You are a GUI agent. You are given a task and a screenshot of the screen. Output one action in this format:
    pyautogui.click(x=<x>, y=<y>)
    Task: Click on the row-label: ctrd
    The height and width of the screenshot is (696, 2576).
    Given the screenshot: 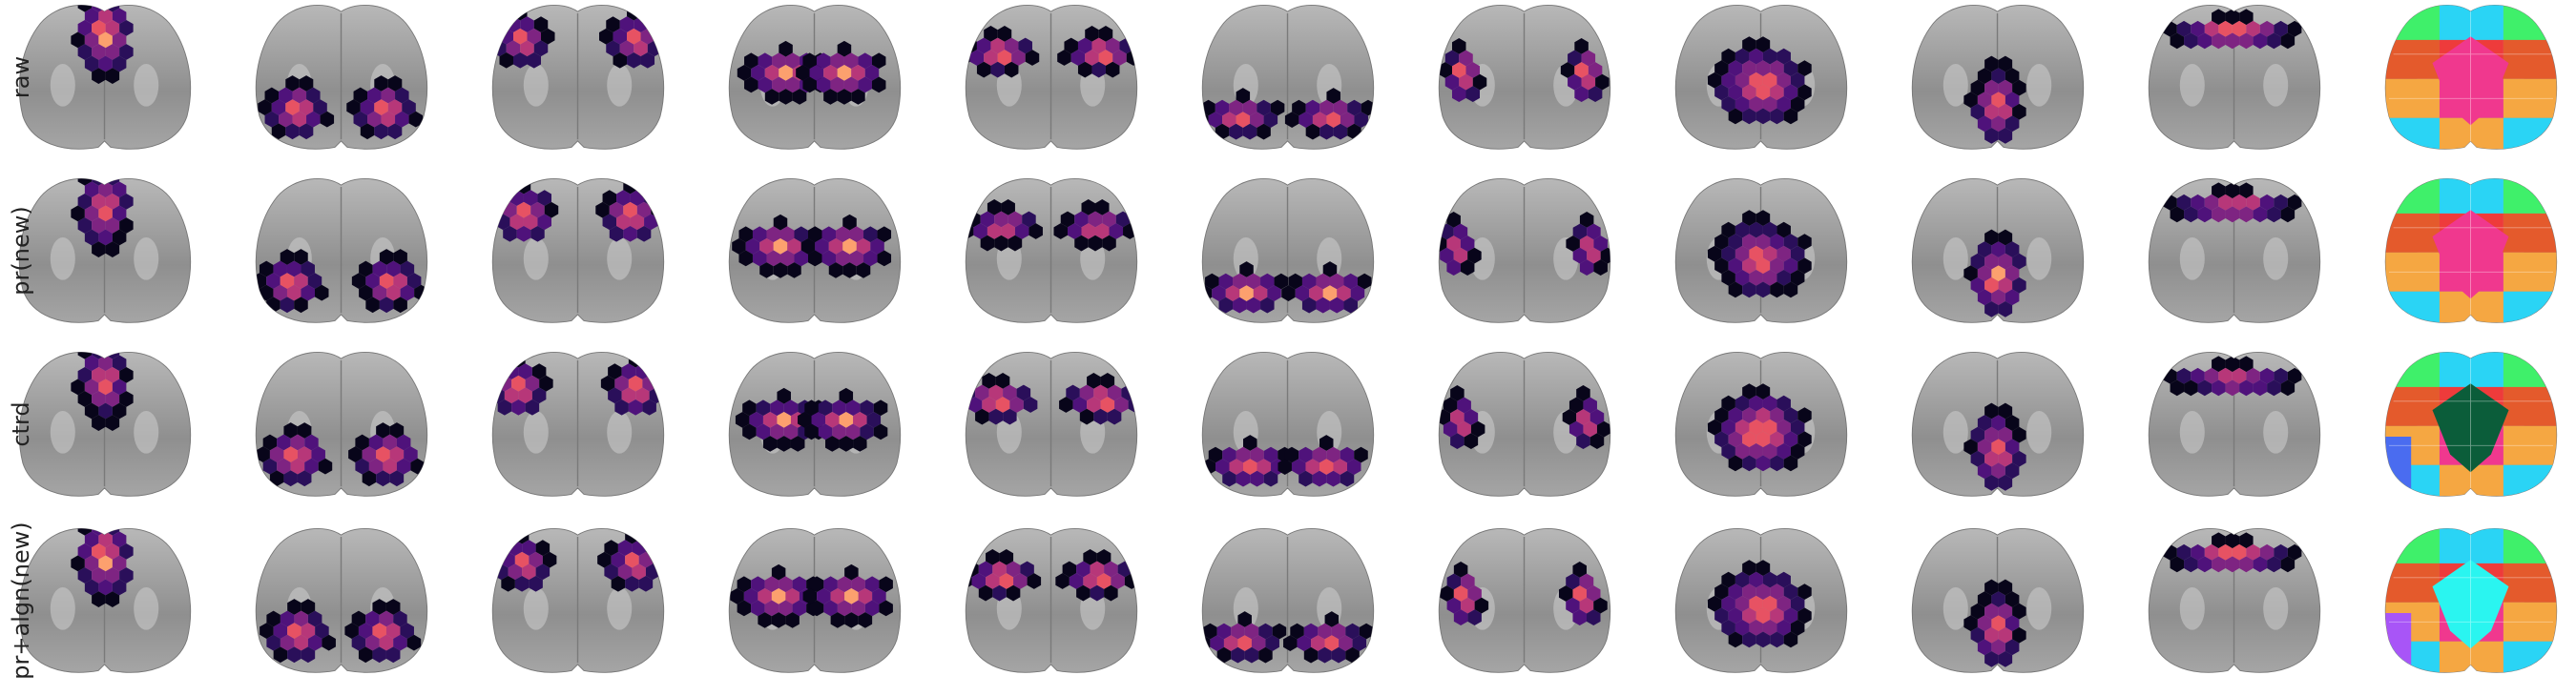 What is the action you would take?
    pyautogui.click(x=21, y=424)
    